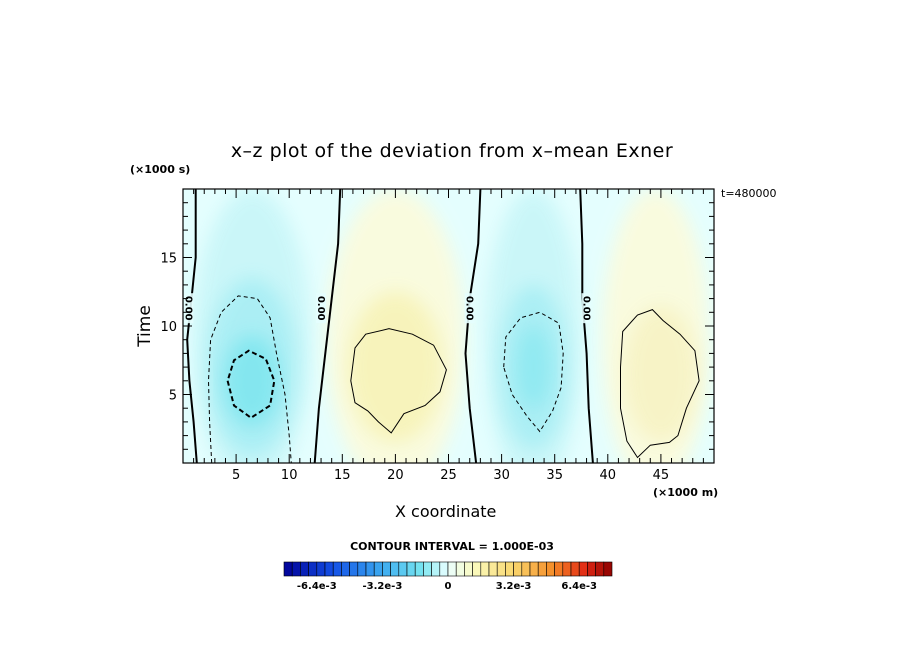 Image resolution: width=904 pixels, height=654 pixels. I want to click on negative-contour-inner, so click(251, 384).